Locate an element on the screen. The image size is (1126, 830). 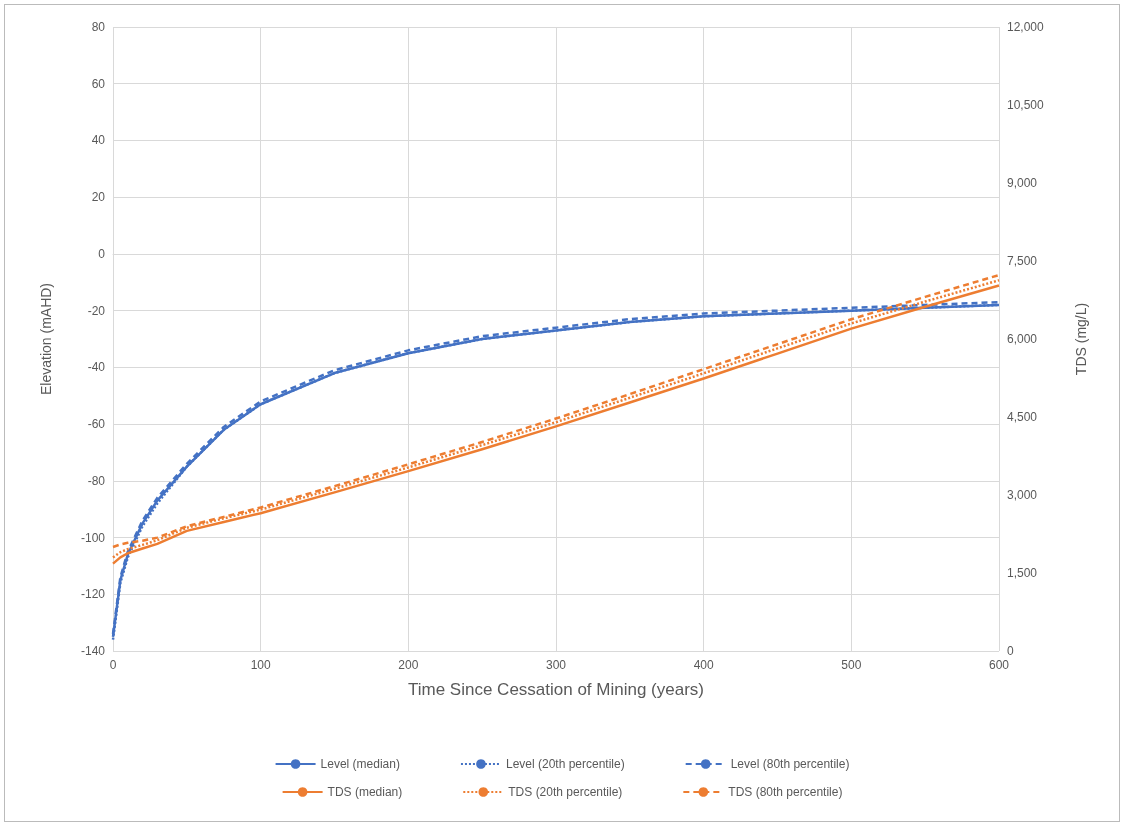
y2-tick-label: 0 is located at coordinates (1010, 651).